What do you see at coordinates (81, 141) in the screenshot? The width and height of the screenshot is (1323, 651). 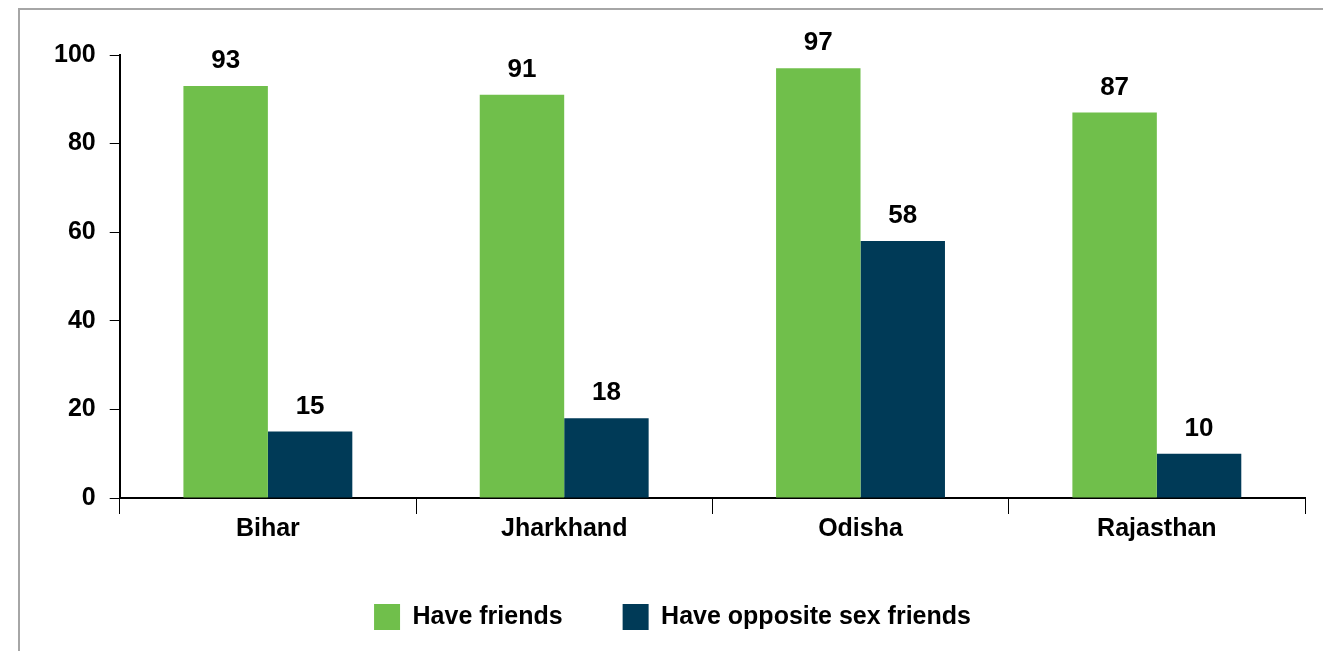 I see `y-tick-label: 80` at bounding box center [81, 141].